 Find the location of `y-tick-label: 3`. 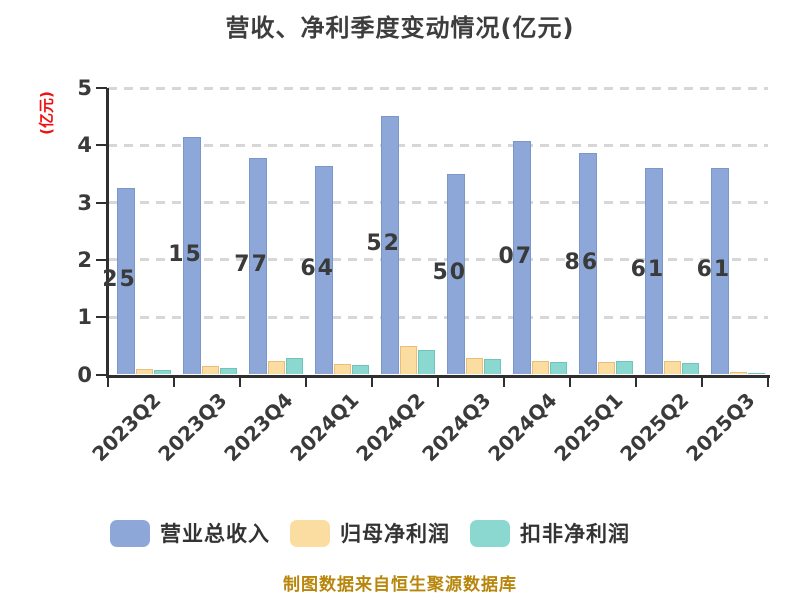

y-tick-label: 3 is located at coordinates (84, 202).